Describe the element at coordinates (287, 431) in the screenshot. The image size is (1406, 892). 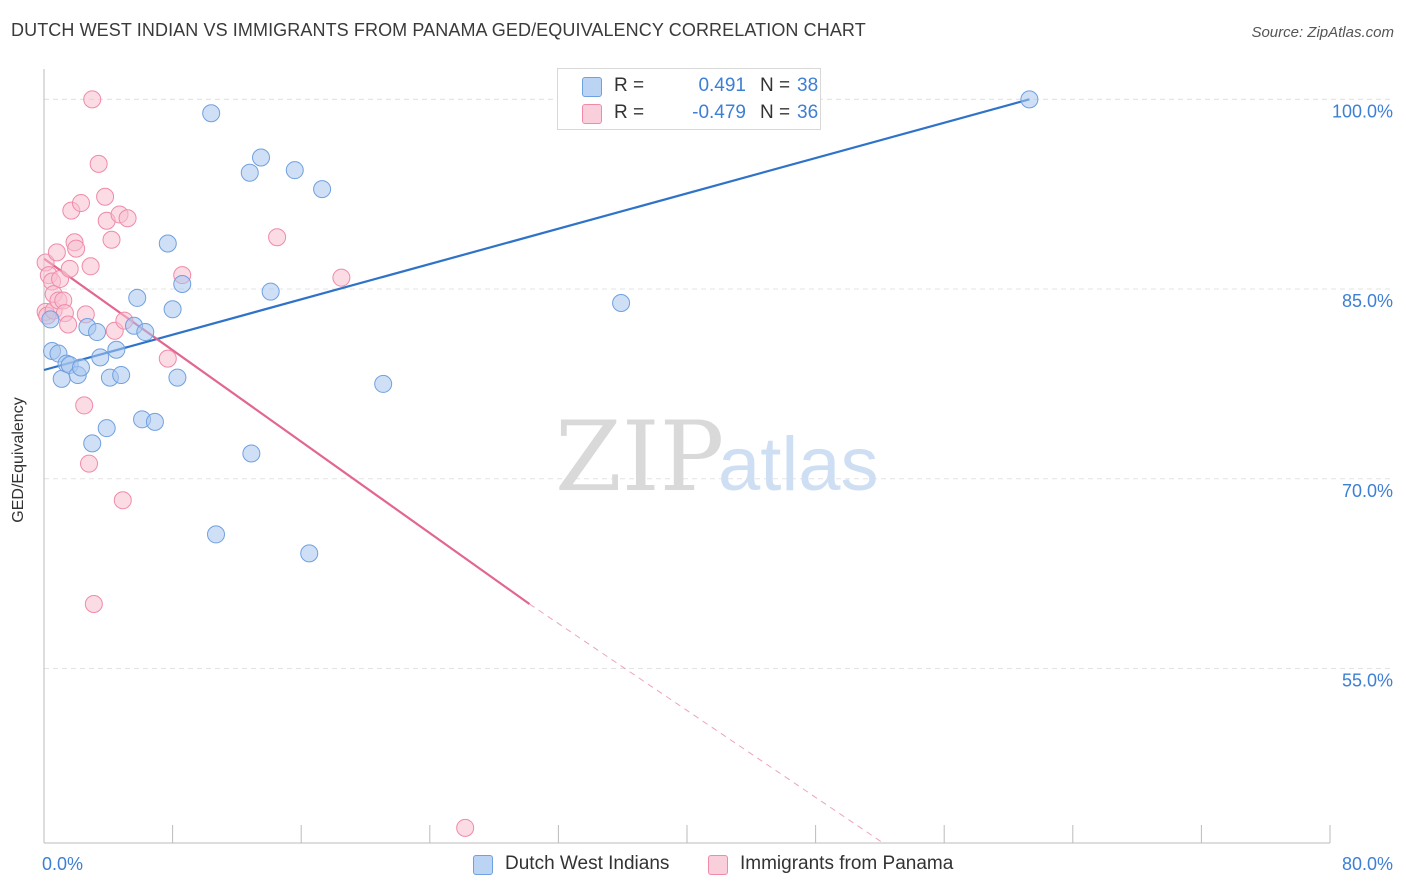
I see `trend-line-immigrants-from-panama` at that location.